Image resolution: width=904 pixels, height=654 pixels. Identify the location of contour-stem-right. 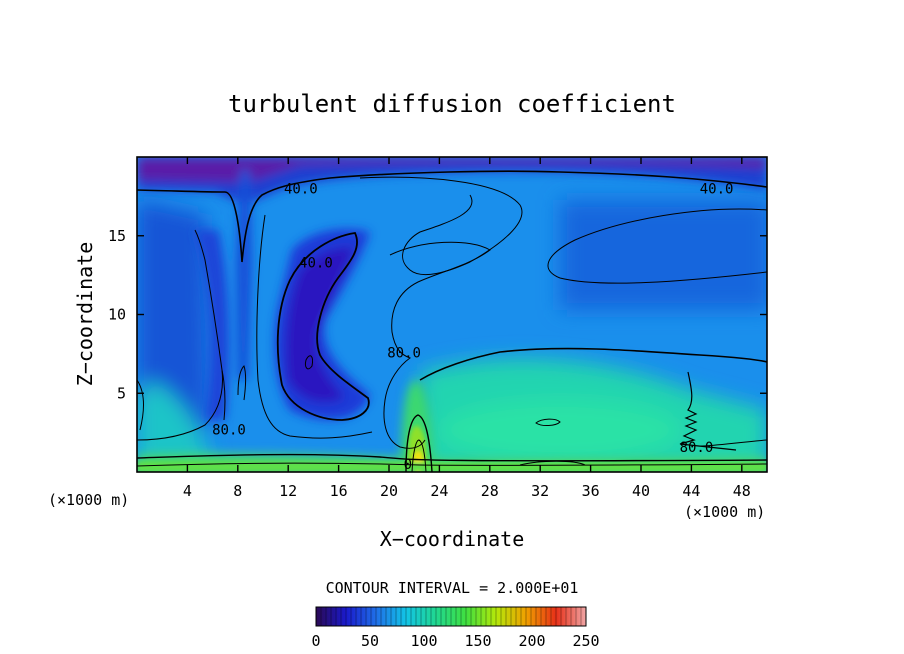
(241, 383).